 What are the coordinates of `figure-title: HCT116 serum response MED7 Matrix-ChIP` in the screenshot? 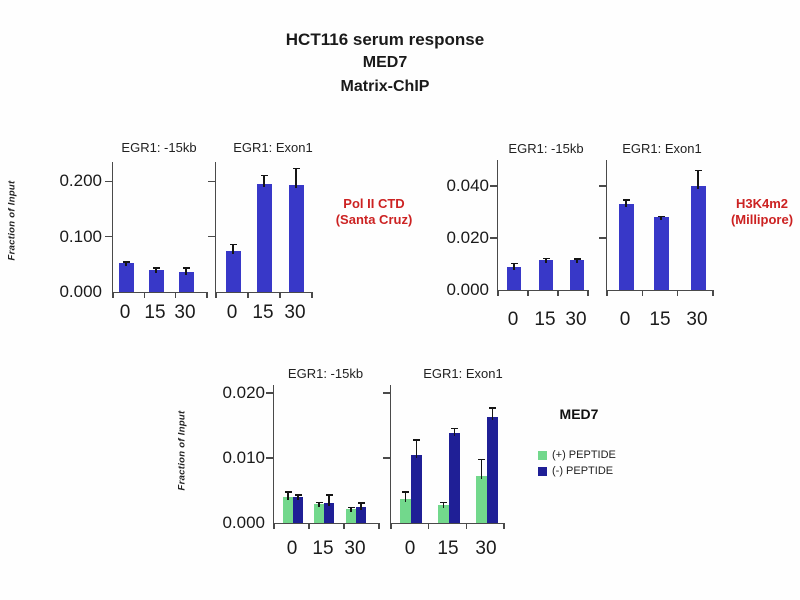 It's located at (385, 63).